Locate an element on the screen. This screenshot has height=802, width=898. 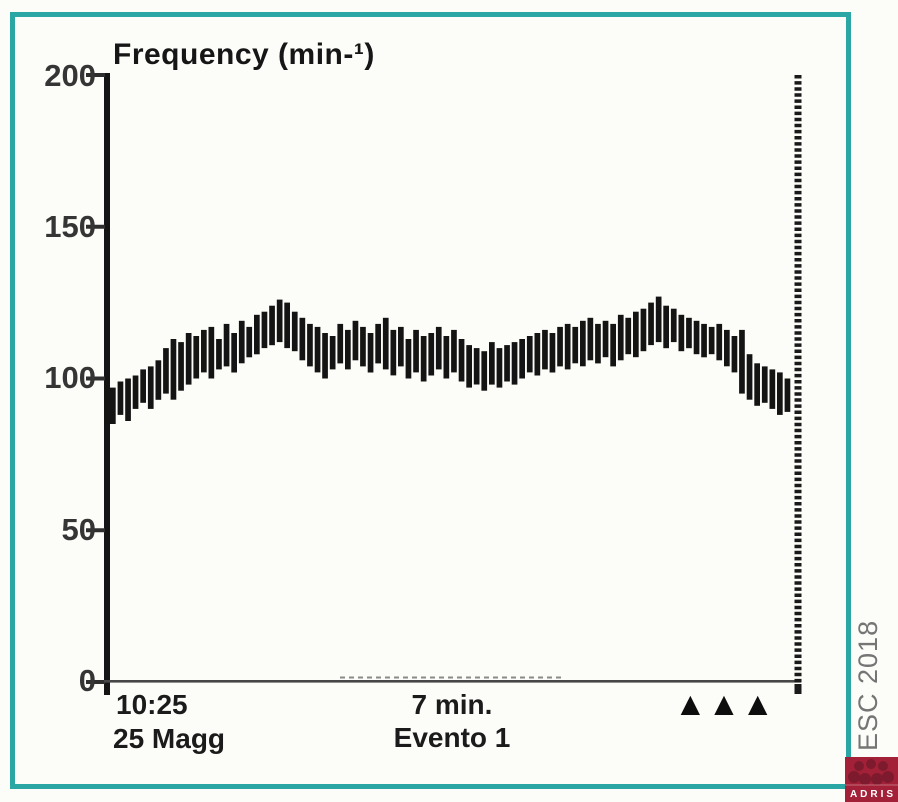
y-tick-label-0: 0 is located at coordinates (87, 680).